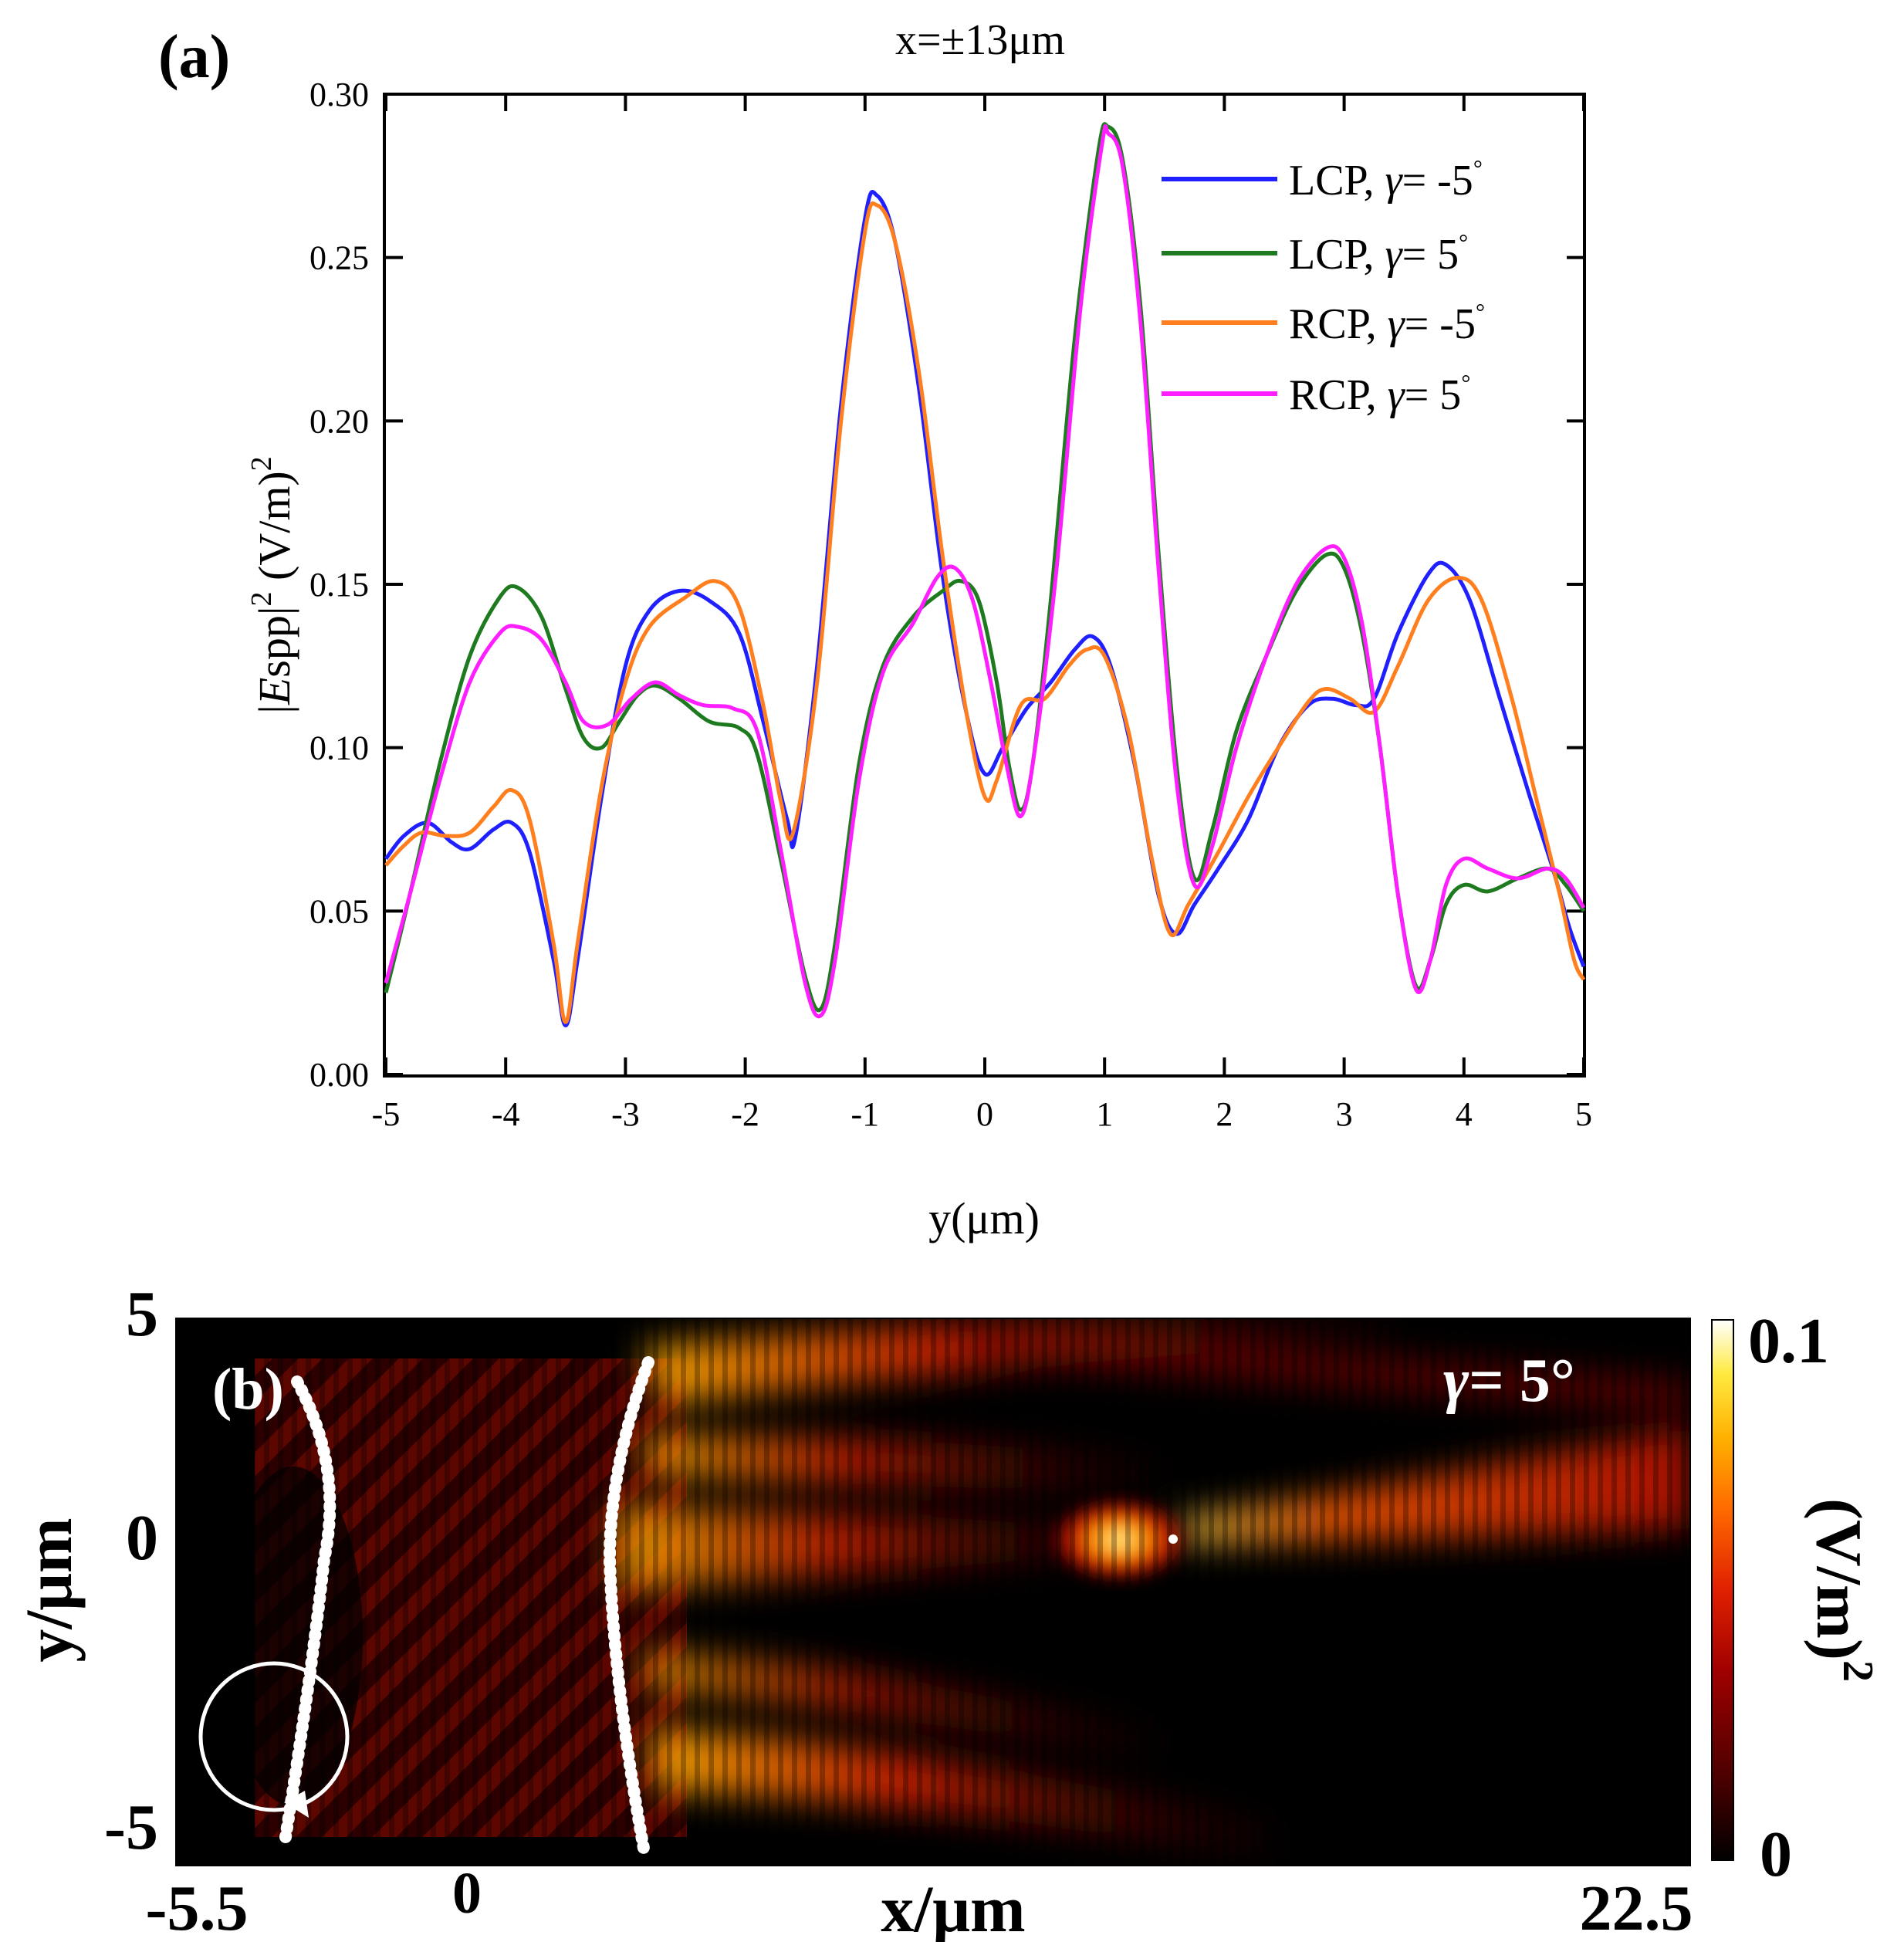 This screenshot has height=1942, width=1904. I want to click on chart-title: x=±13μm, so click(980, 40).